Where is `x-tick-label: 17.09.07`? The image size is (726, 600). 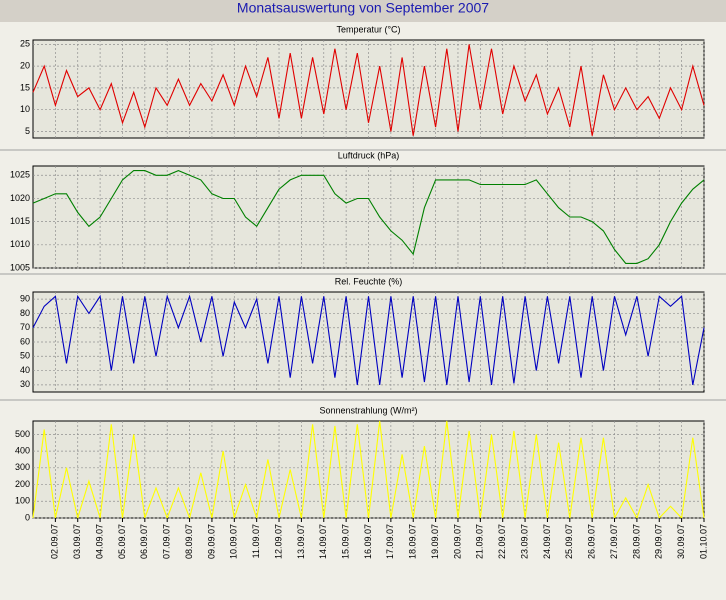 x-tick-label: 17.09.07 is located at coordinates (390, 541).